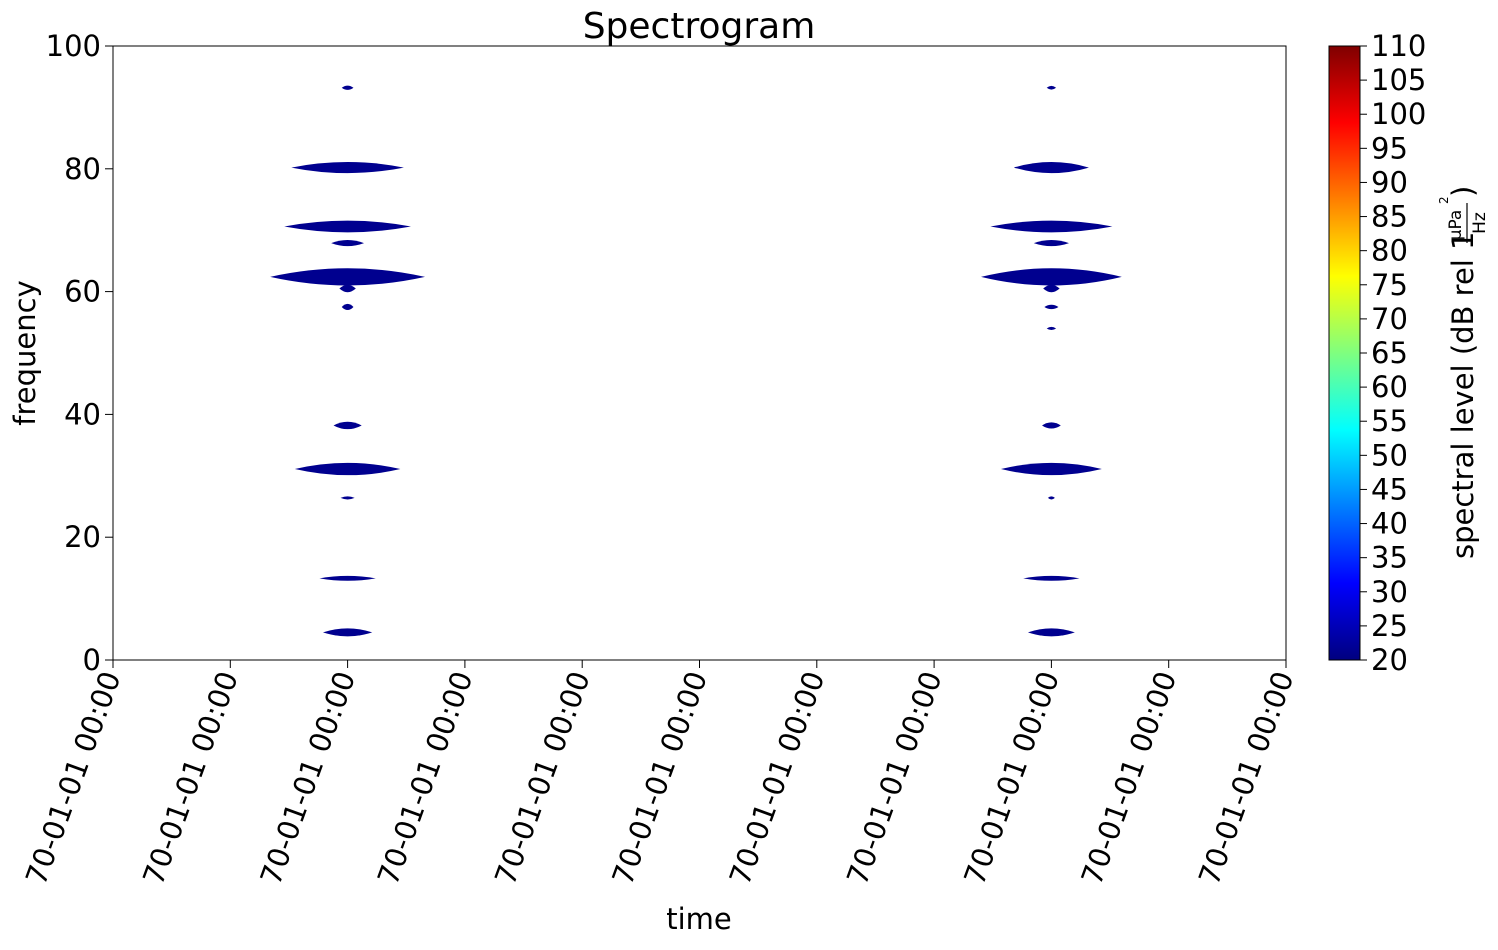 This screenshot has height=950, width=1498. Describe the element at coordinates (1051, 243) in the screenshot. I see `blob-series2-f4` at that location.